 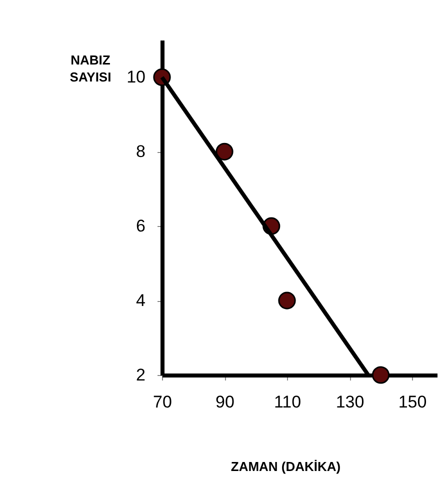 I want to click on y-tick-label: 4, so click(x=141, y=300).